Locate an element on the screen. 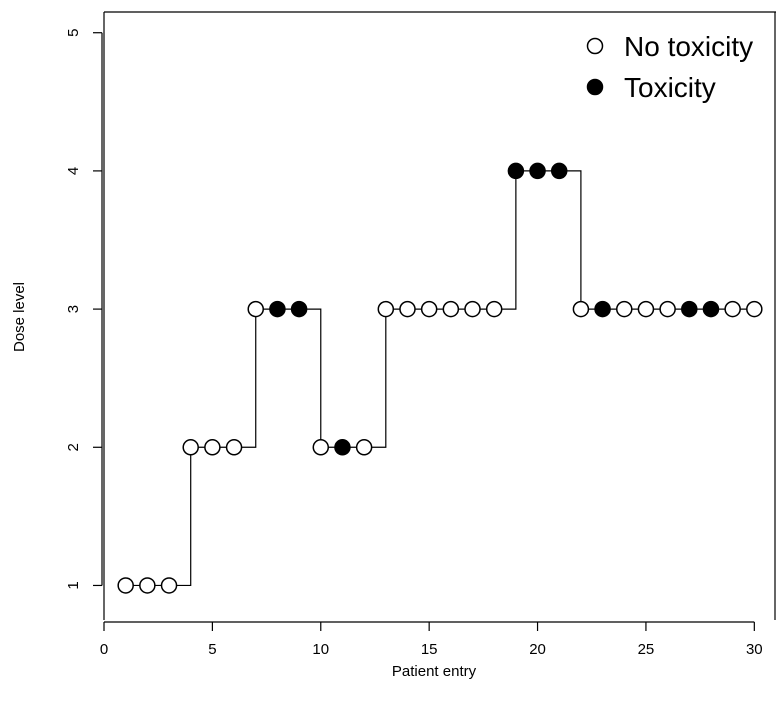 Image resolution: width=776 pixels, height=711 pixels. x-tick-label: 30 is located at coordinates (754, 649).